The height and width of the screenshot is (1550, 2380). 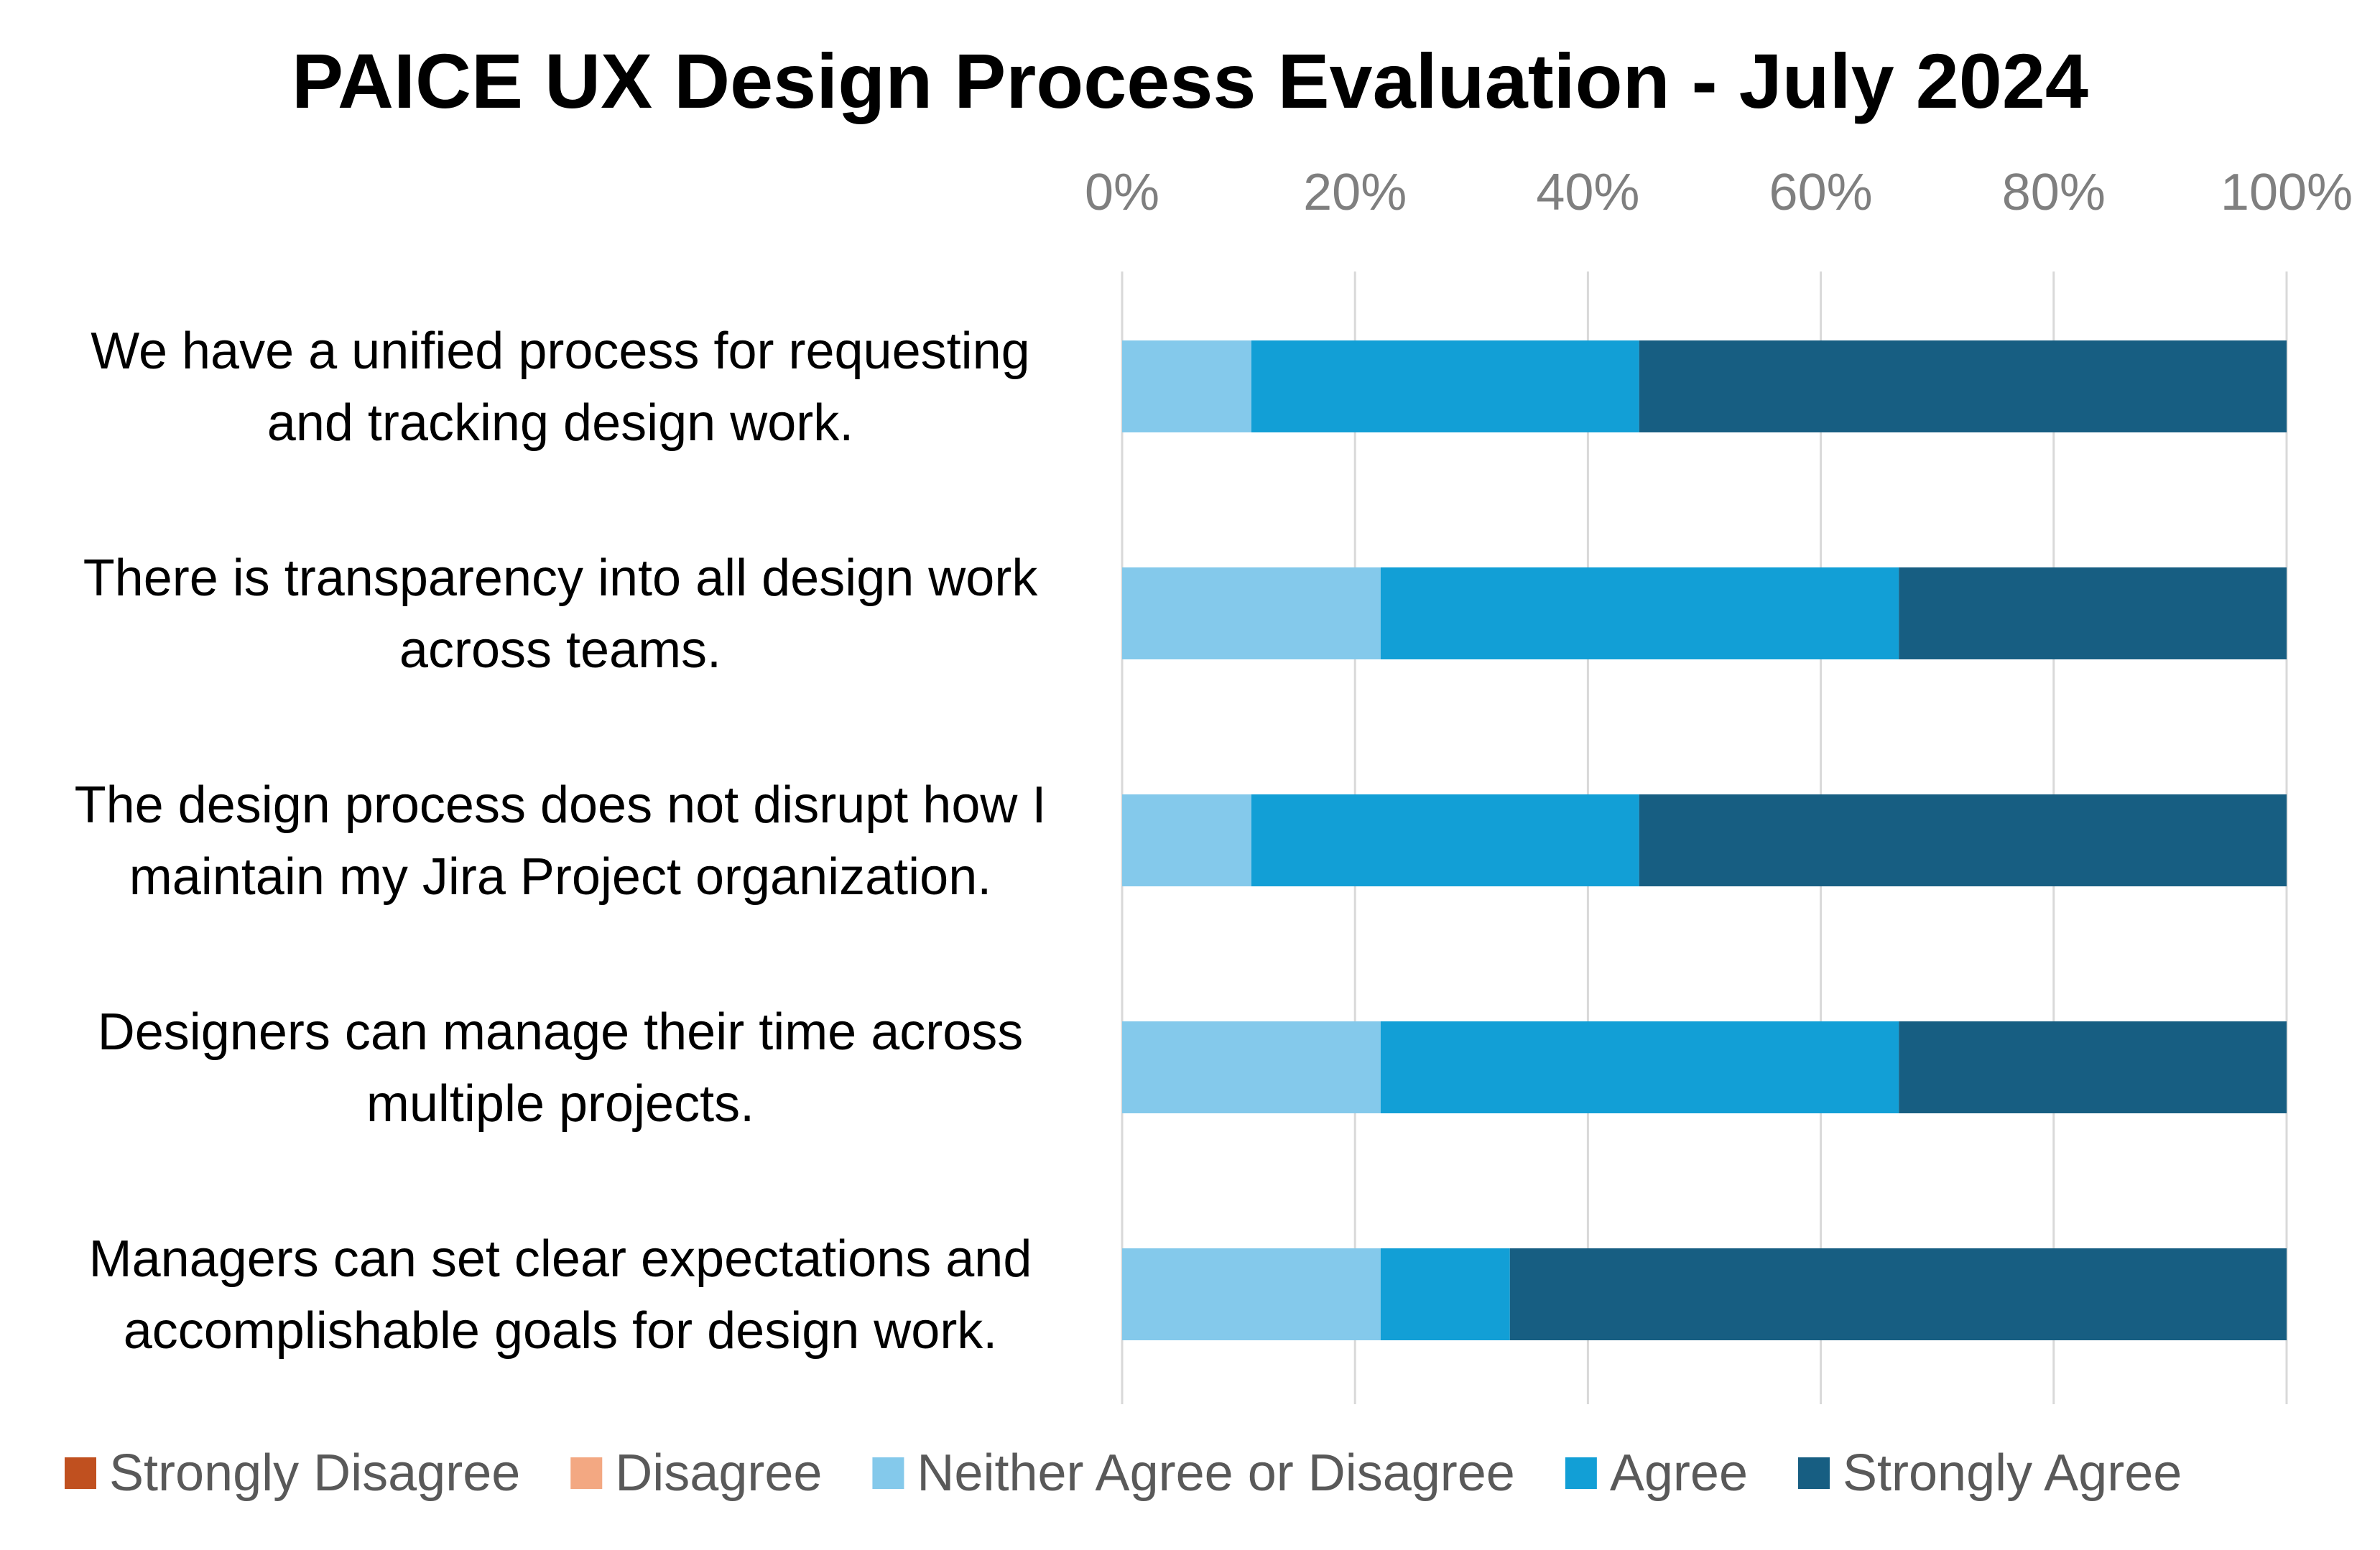 I want to click on legend-label: Neither Agree or Disagree, so click(x=1215, y=1473).